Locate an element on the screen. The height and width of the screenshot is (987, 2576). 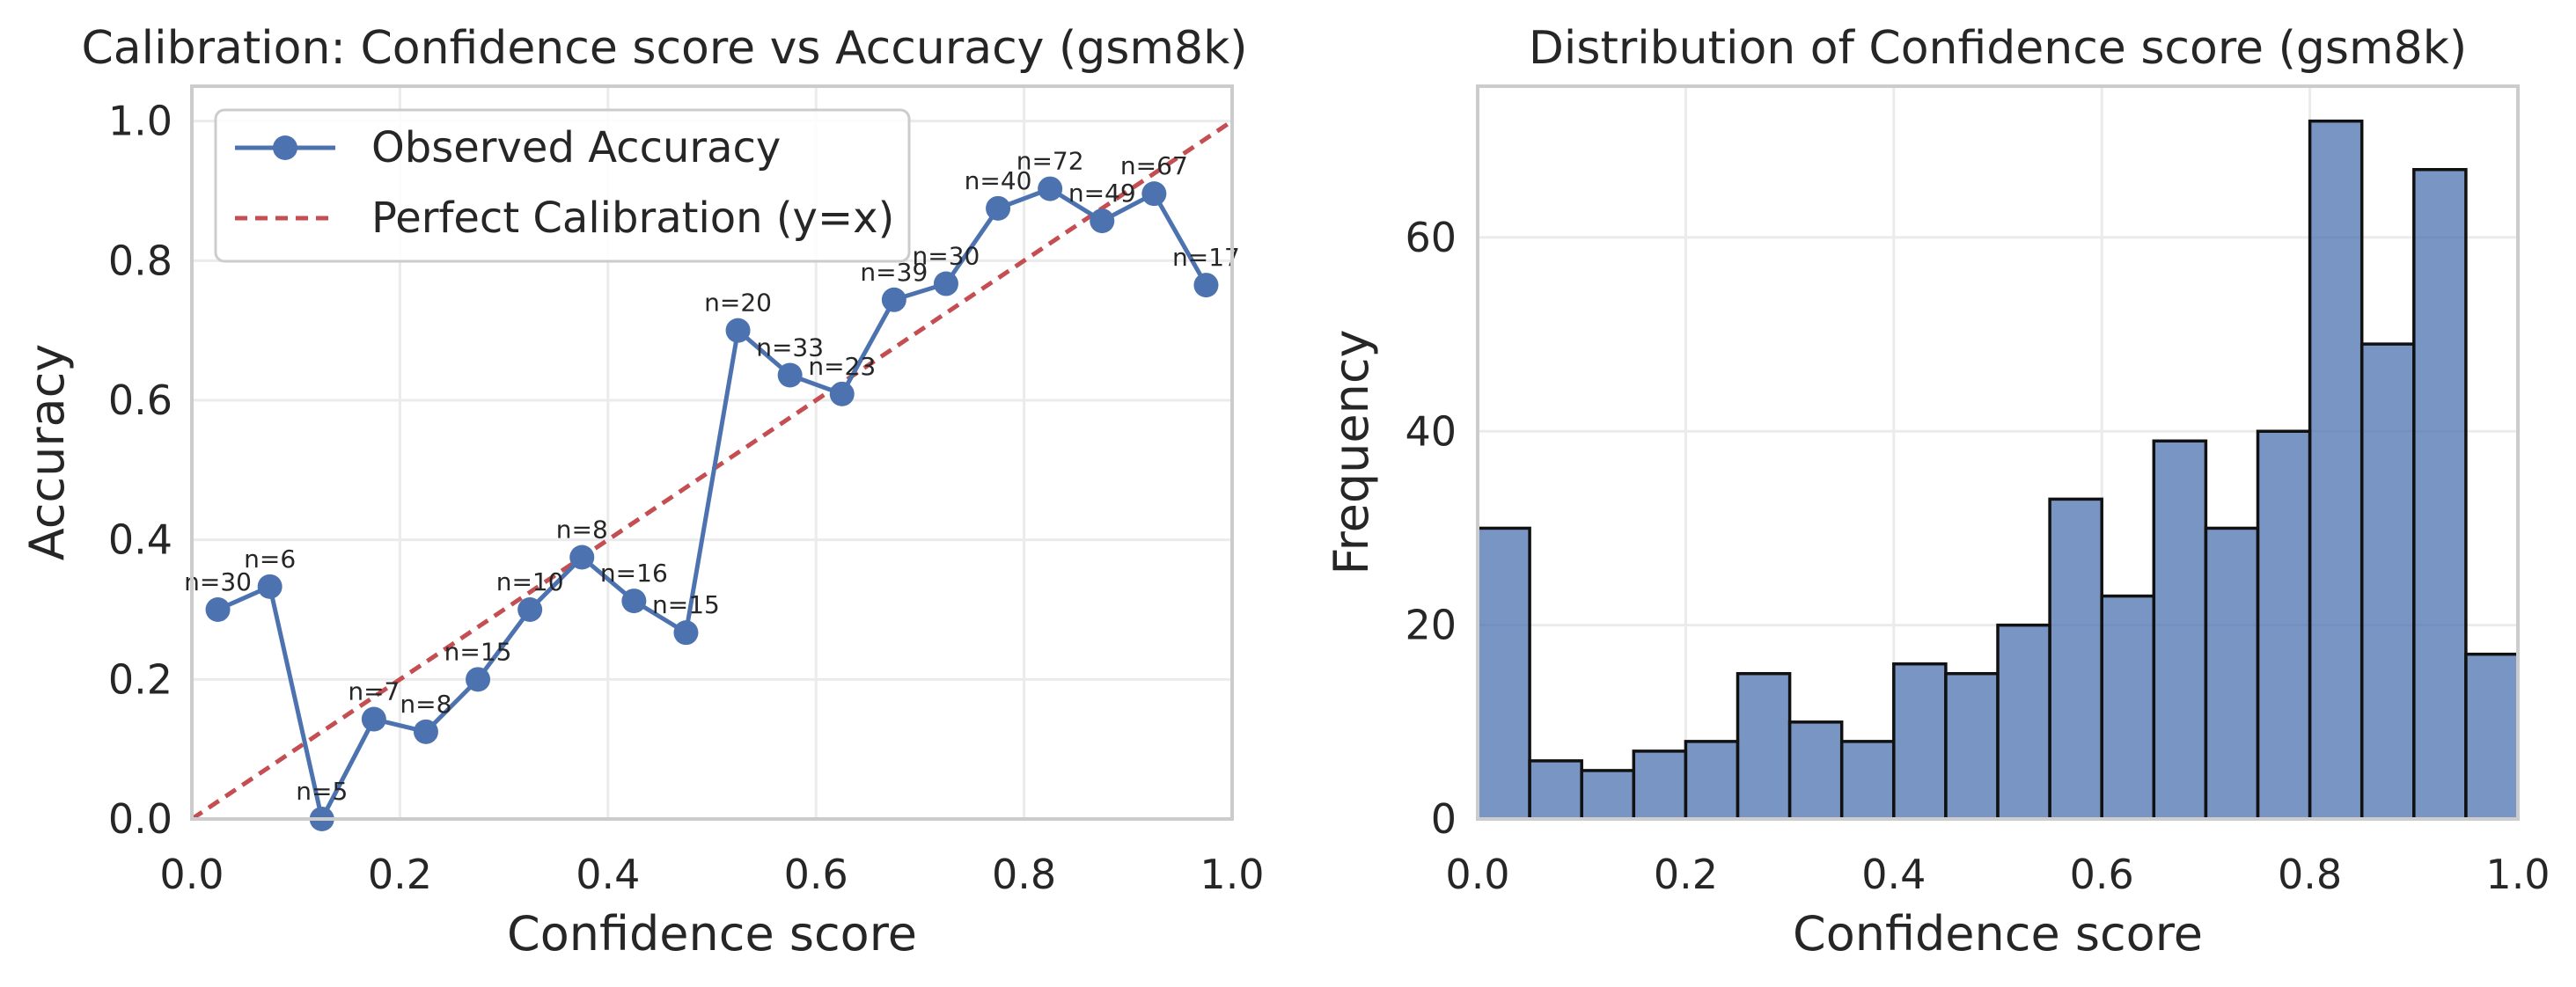
calibration-y-label: Accuracy is located at coordinates (47, 452).